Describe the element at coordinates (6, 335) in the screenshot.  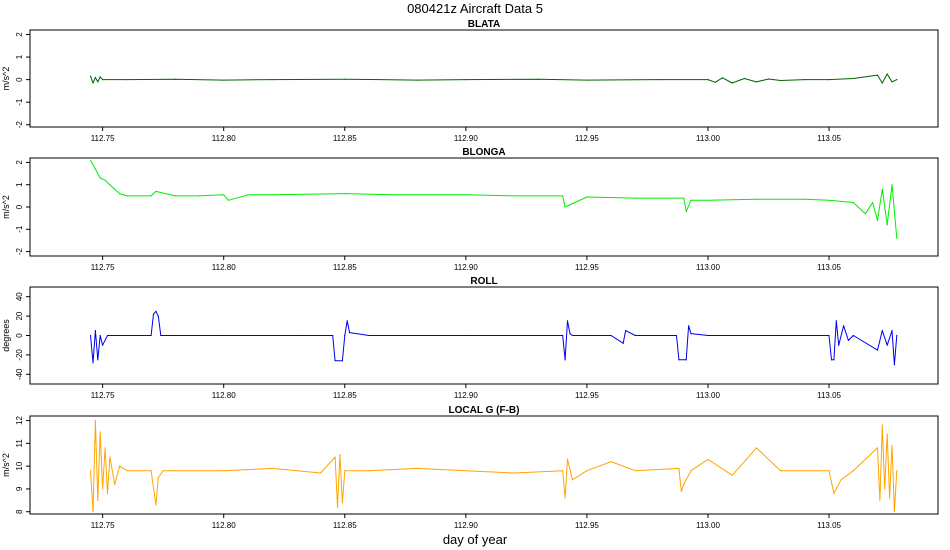
I see `y-axis-label: degrees` at that location.